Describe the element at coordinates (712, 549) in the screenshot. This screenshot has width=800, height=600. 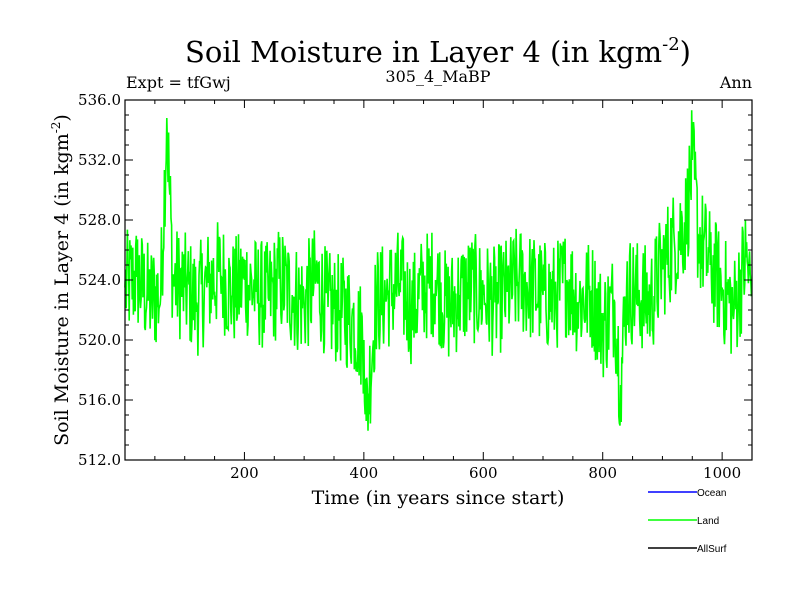
I see `legend-label: AllSurf` at that location.